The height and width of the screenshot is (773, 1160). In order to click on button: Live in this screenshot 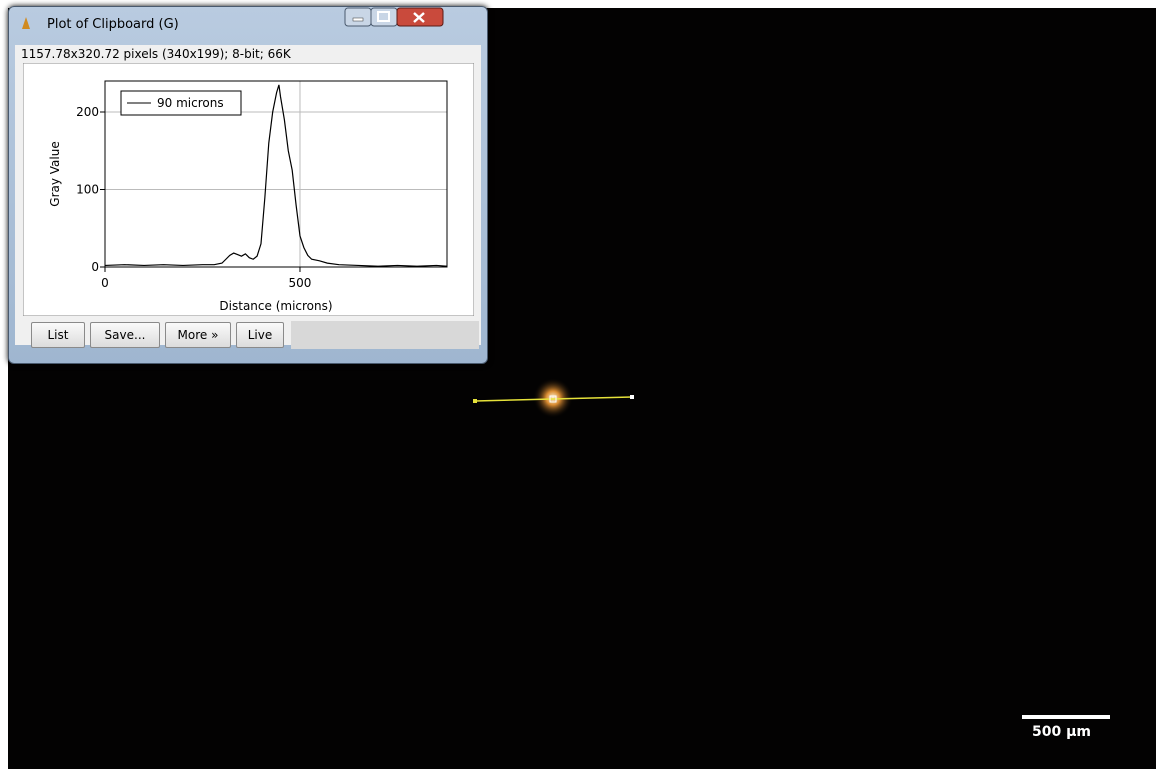, I will do `click(260, 335)`.